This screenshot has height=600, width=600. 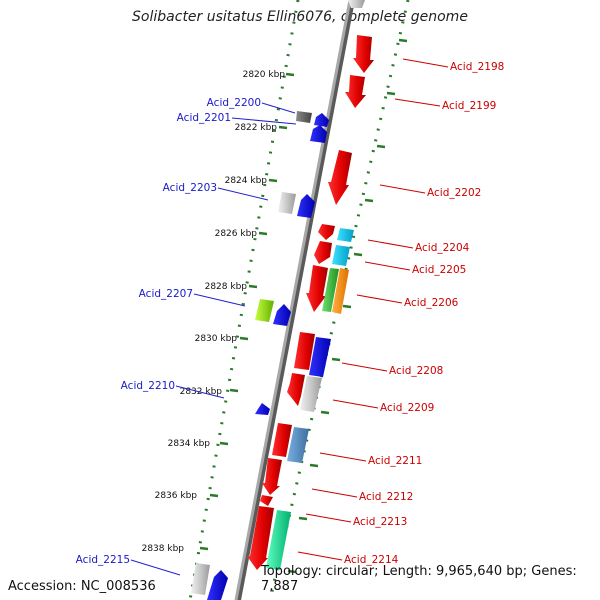 What do you see at coordinates (386, 497) in the screenshot?
I see `gene-label-right: Acid_2212` at bounding box center [386, 497].